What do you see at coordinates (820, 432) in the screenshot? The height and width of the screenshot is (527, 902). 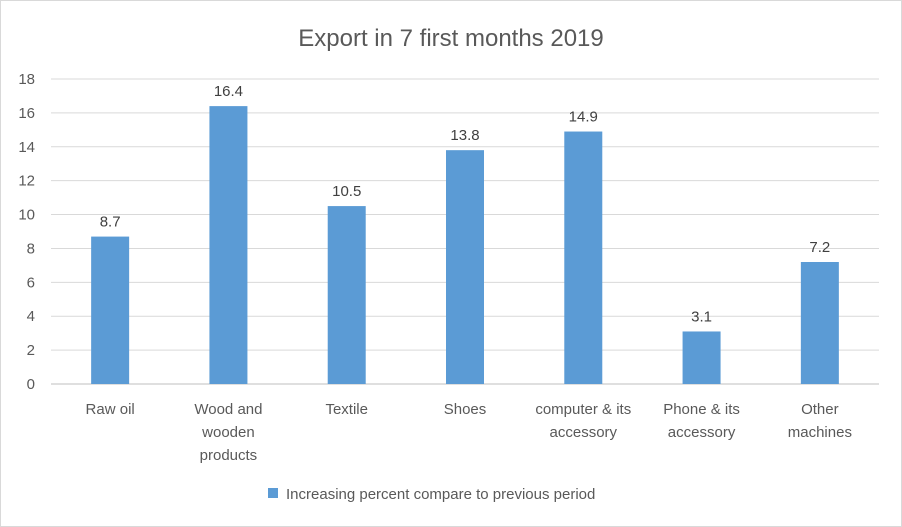 I see `x-tick-label: machines` at bounding box center [820, 432].